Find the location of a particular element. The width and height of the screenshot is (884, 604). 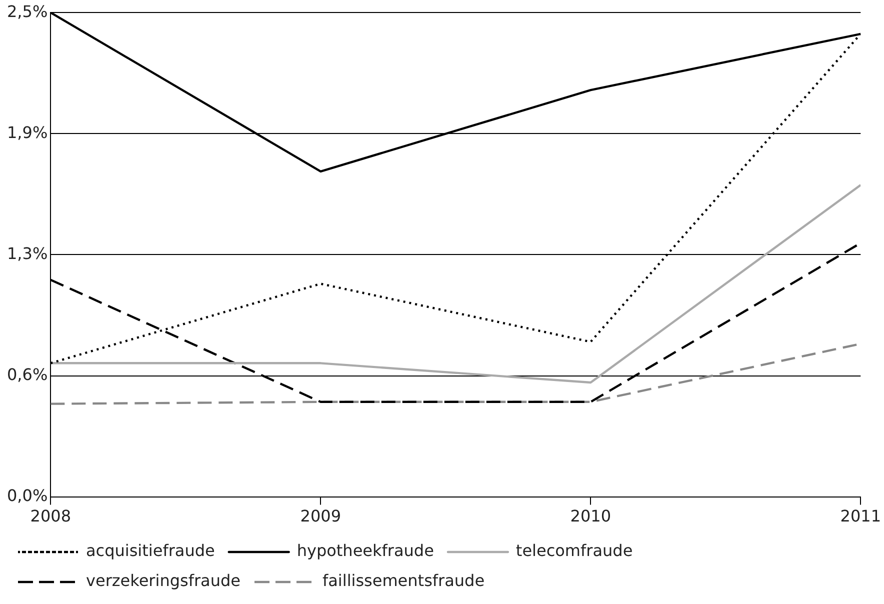

x-tick-label: 2011 is located at coordinates (860, 516).